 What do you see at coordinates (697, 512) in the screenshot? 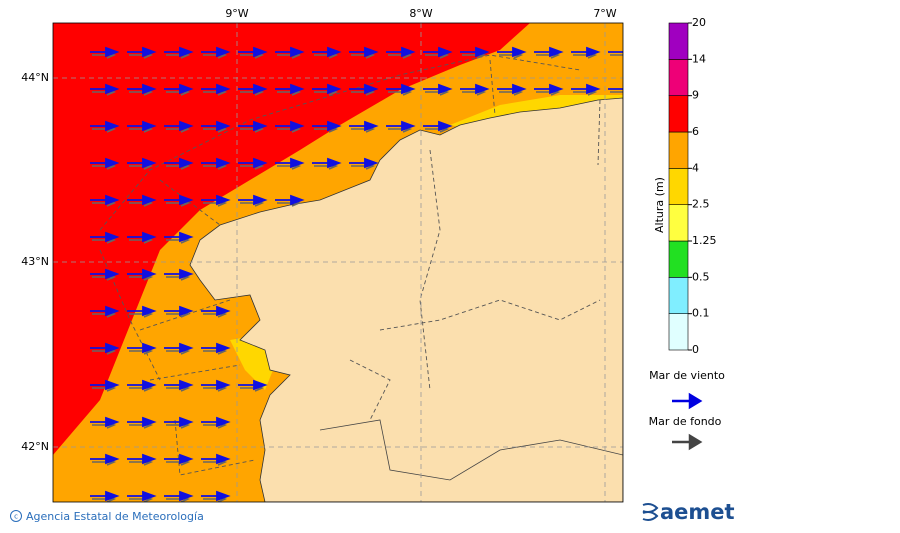
I see `logo-text: aemet` at bounding box center [697, 512].